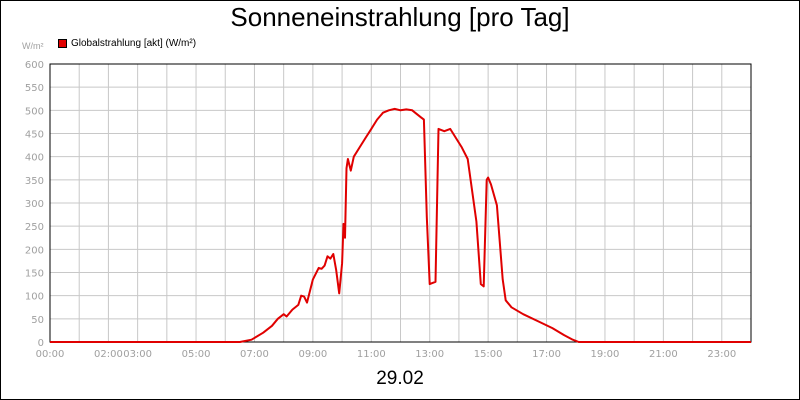 The height and width of the screenshot is (400, 800). What do you see at coordinates (34, 297) in the screenshot?
I see `y-tick-label: 100` at bounding box center [34, 297].